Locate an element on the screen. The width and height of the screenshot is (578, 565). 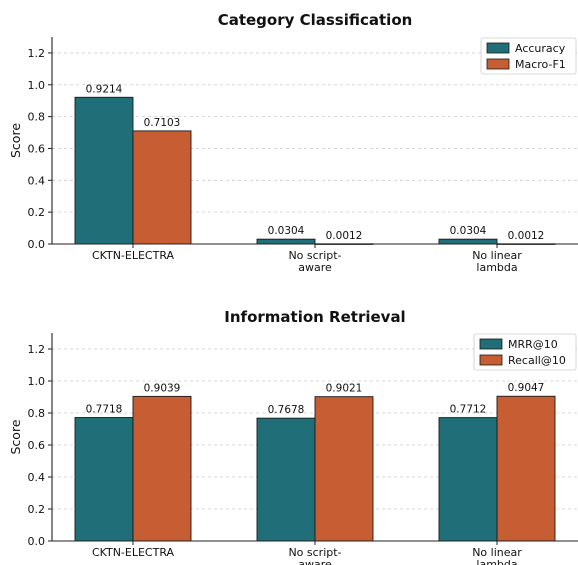
legend-label: Macro-F1 is located at coordinates (540, 64).